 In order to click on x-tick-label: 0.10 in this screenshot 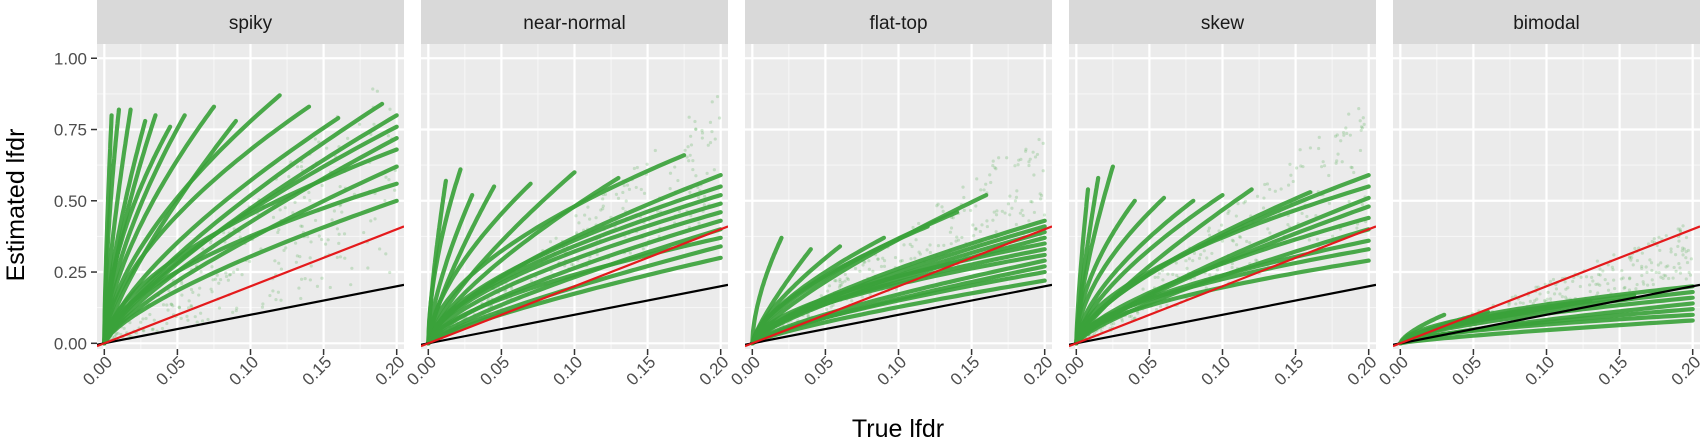, I will do `click(567, 370)`.